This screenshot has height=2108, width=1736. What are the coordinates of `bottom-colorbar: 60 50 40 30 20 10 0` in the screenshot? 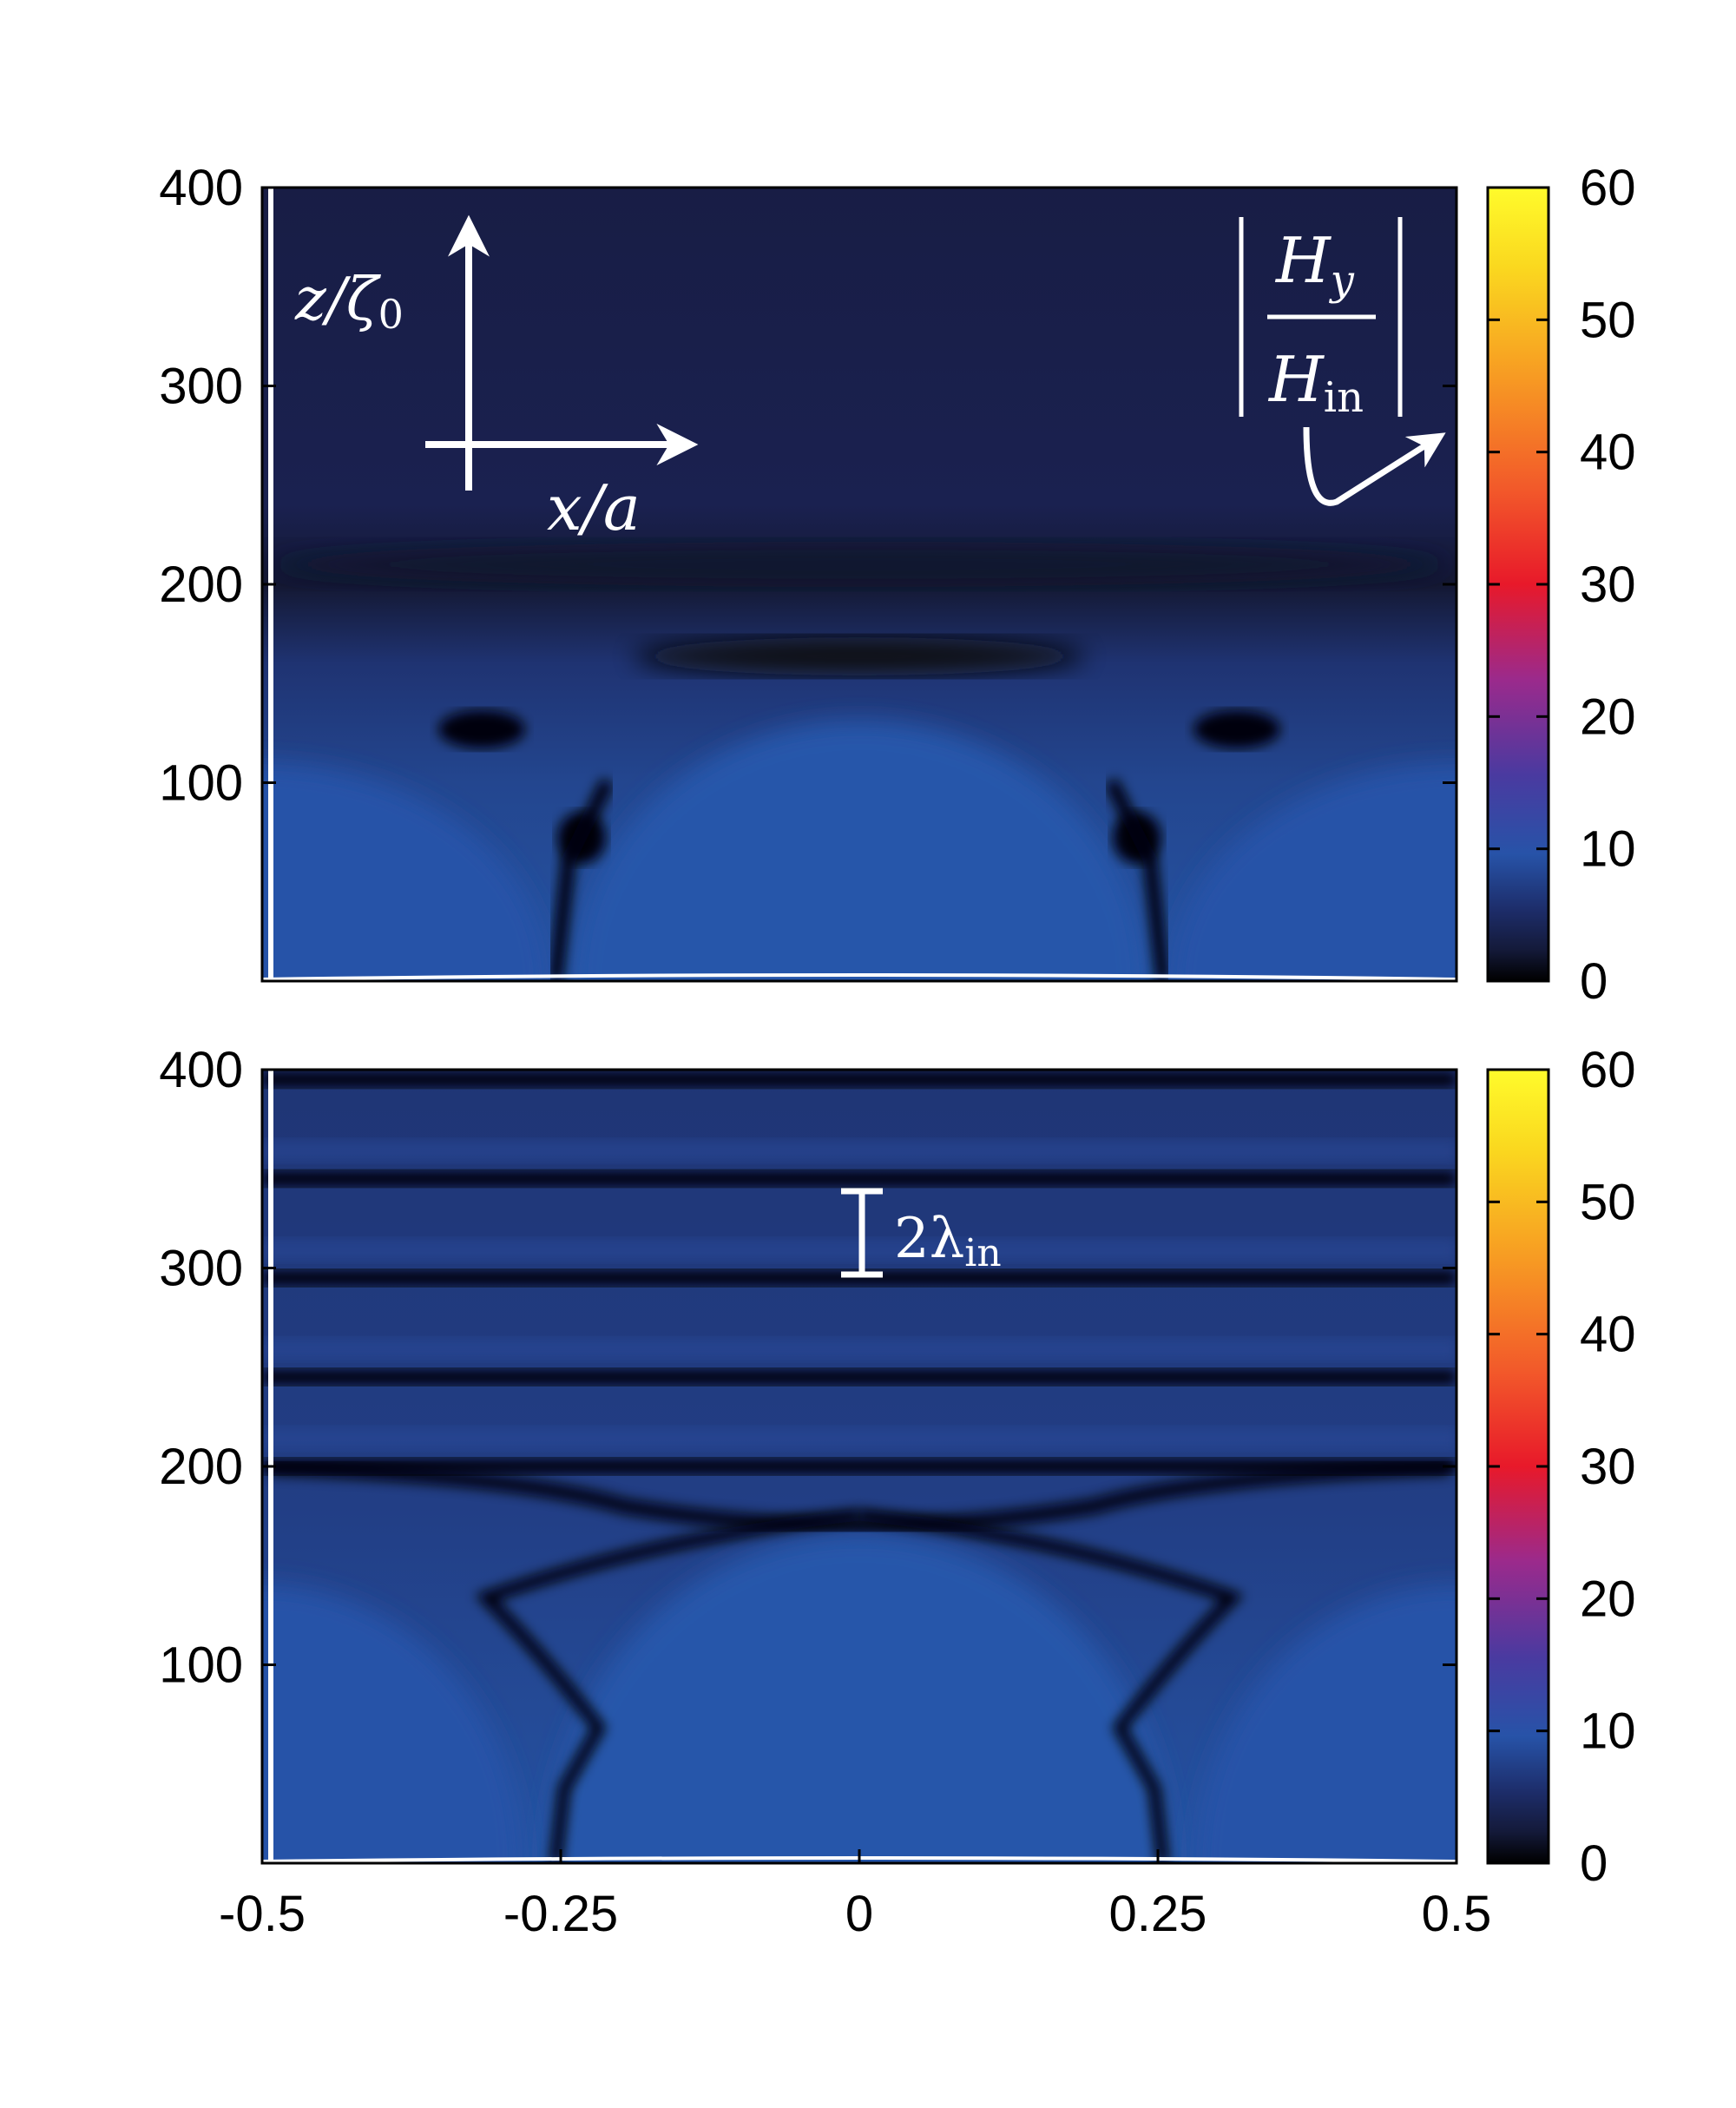 It's located at (1561, 1467).